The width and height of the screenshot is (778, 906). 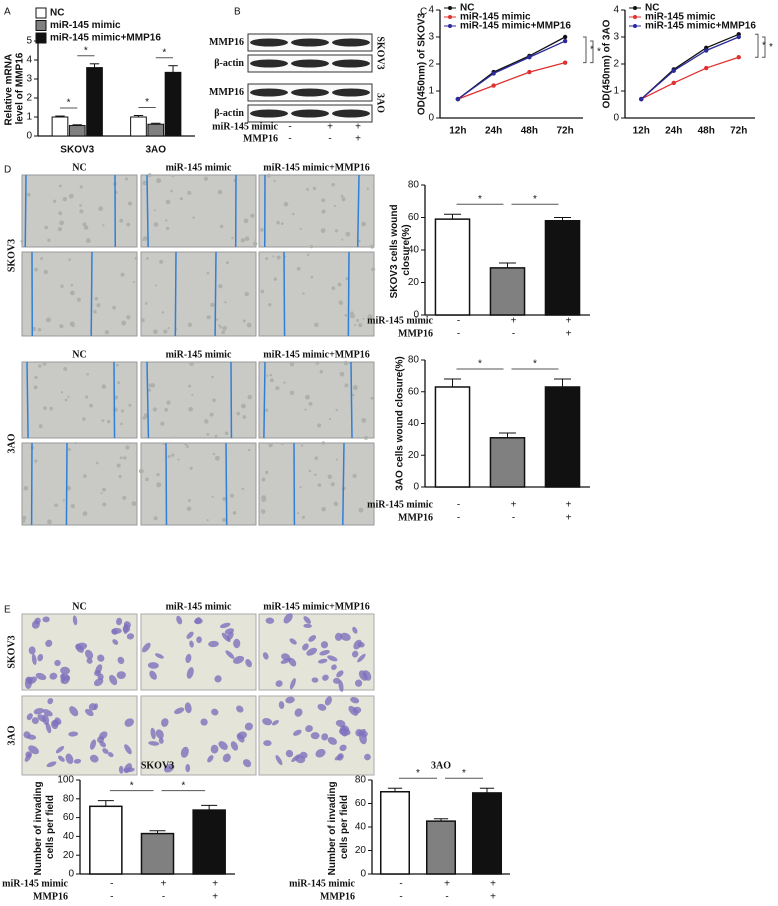 What do you see at coordinates (79, 354) in the screenshot?
I see `column-header: NC` at bounding box center [79, 354].